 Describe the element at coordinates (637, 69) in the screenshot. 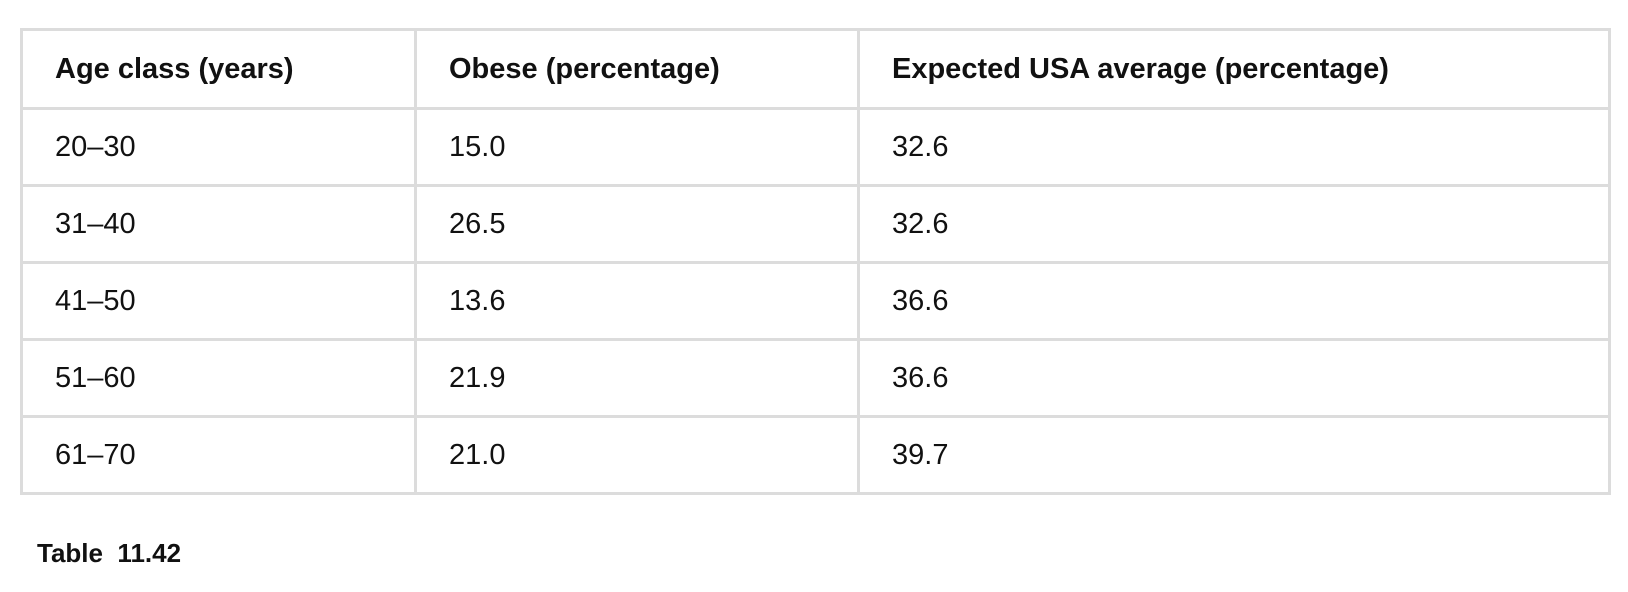

I see `header-obese: Obese (percentage)` at that location.